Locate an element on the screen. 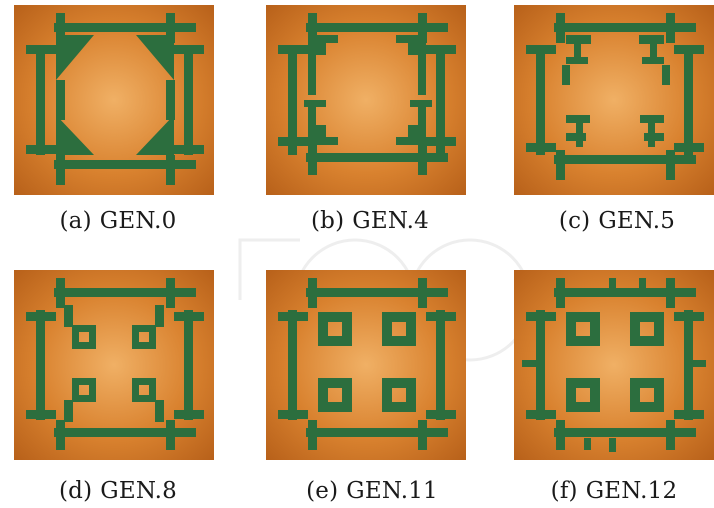 The image size is (714, 508). caption-gen-8: (d) GEN.8 is located at coordinates (118, 491).